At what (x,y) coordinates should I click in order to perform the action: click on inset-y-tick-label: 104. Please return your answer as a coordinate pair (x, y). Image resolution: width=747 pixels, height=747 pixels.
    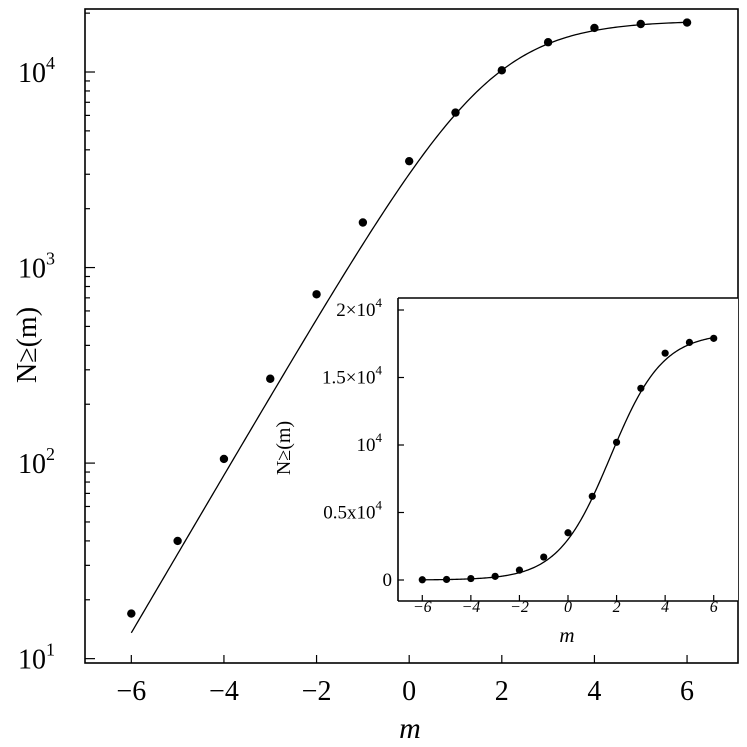
    Looking at the image, I should click on (370, 443).